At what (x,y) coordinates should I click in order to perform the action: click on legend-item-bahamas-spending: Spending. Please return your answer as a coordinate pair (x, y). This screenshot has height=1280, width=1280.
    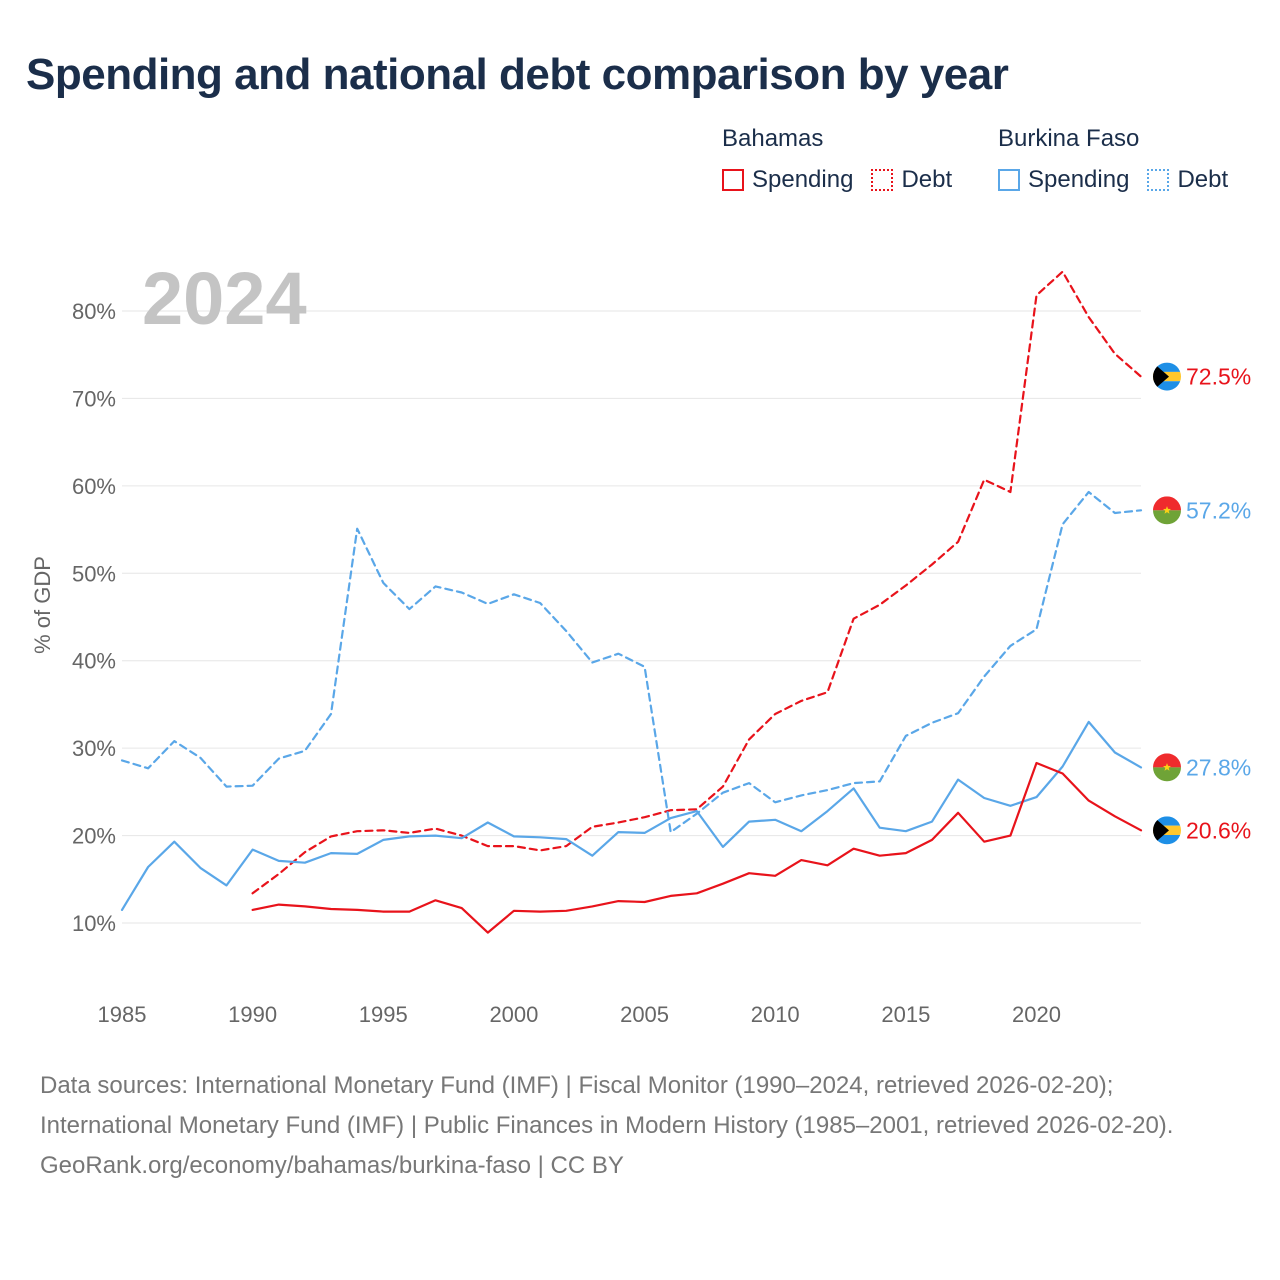
    Looking at the image, I should click on (787, 180).